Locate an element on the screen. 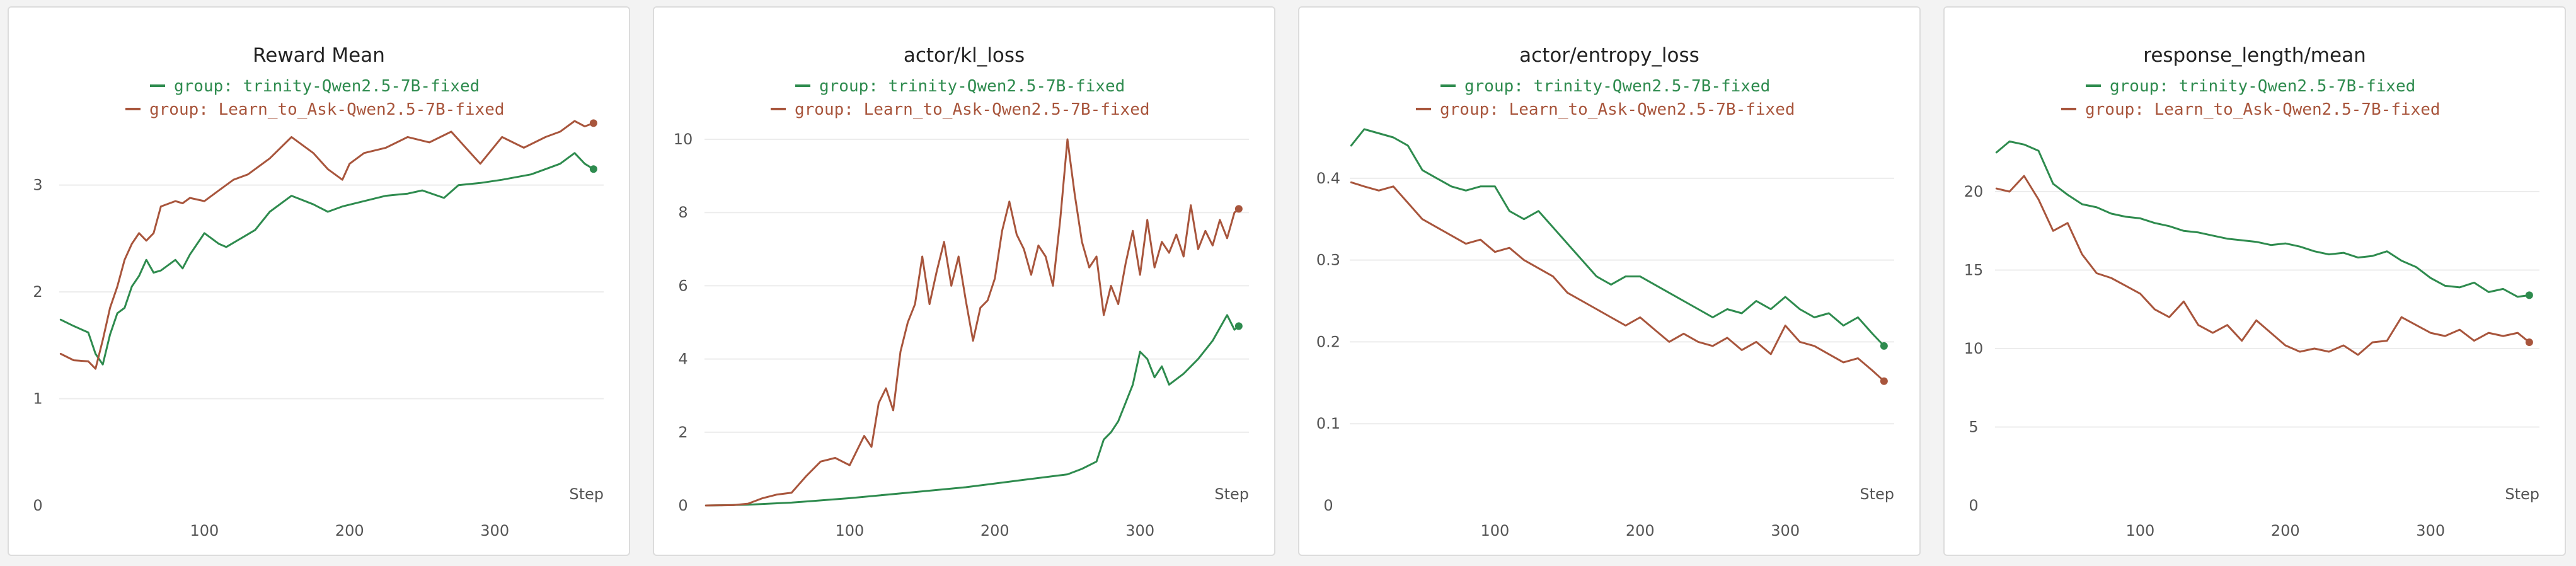 Image resolution: width=2576 pixels, height=566 pixels. y-tick-label: 0.4 is located at coordinates (1328, 178).